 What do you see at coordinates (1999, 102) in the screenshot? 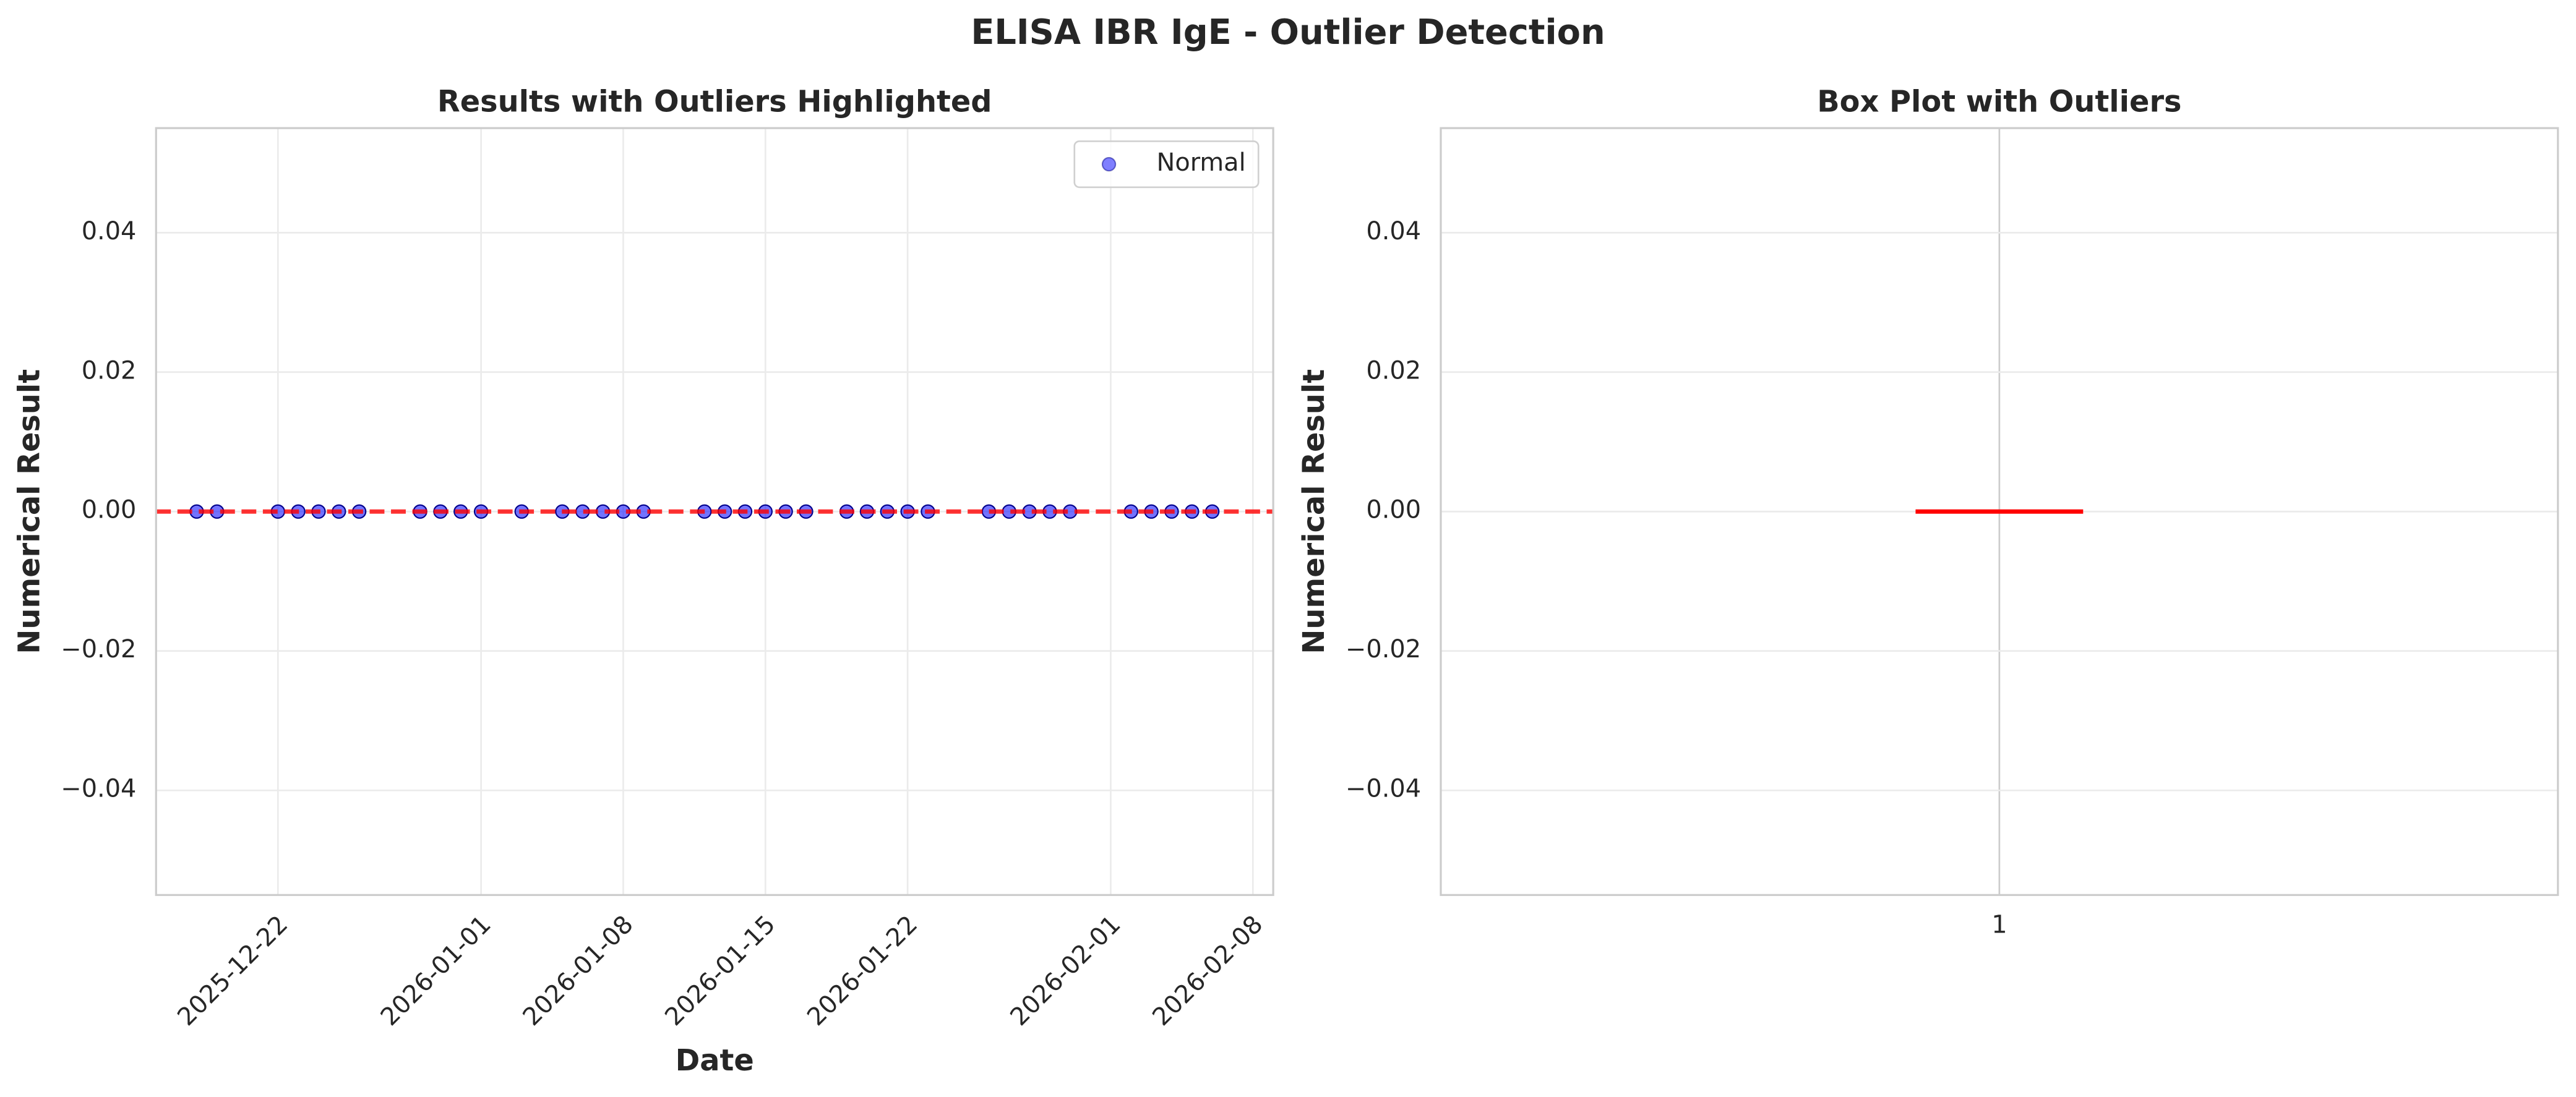
I see `axes-title: Box Plot with Outliers` at bounding box center [1999, 102].